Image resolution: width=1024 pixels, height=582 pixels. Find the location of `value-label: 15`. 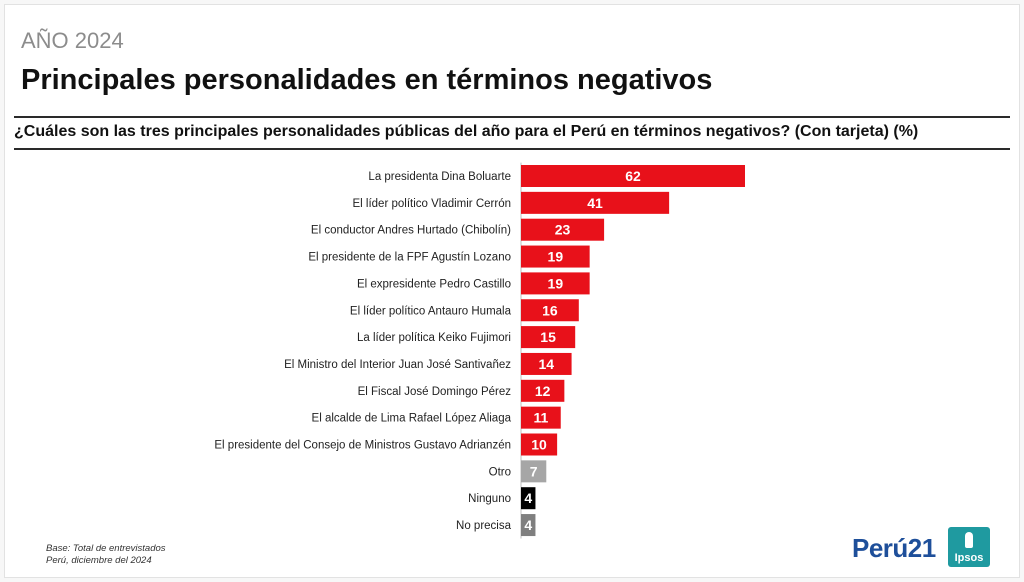

value-label: 15 is located at coordinates (548, 337).